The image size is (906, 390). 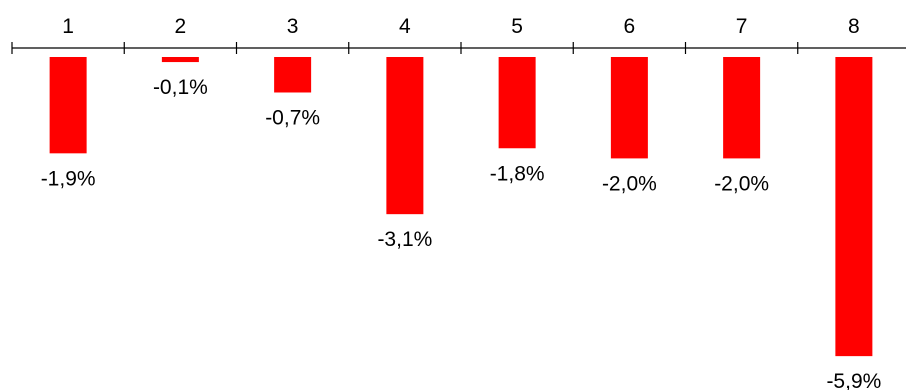 What do you see at coordinates (742, 26) in the screenshot?
I see `category-label-7: 7` at bounding box center [742, 26].